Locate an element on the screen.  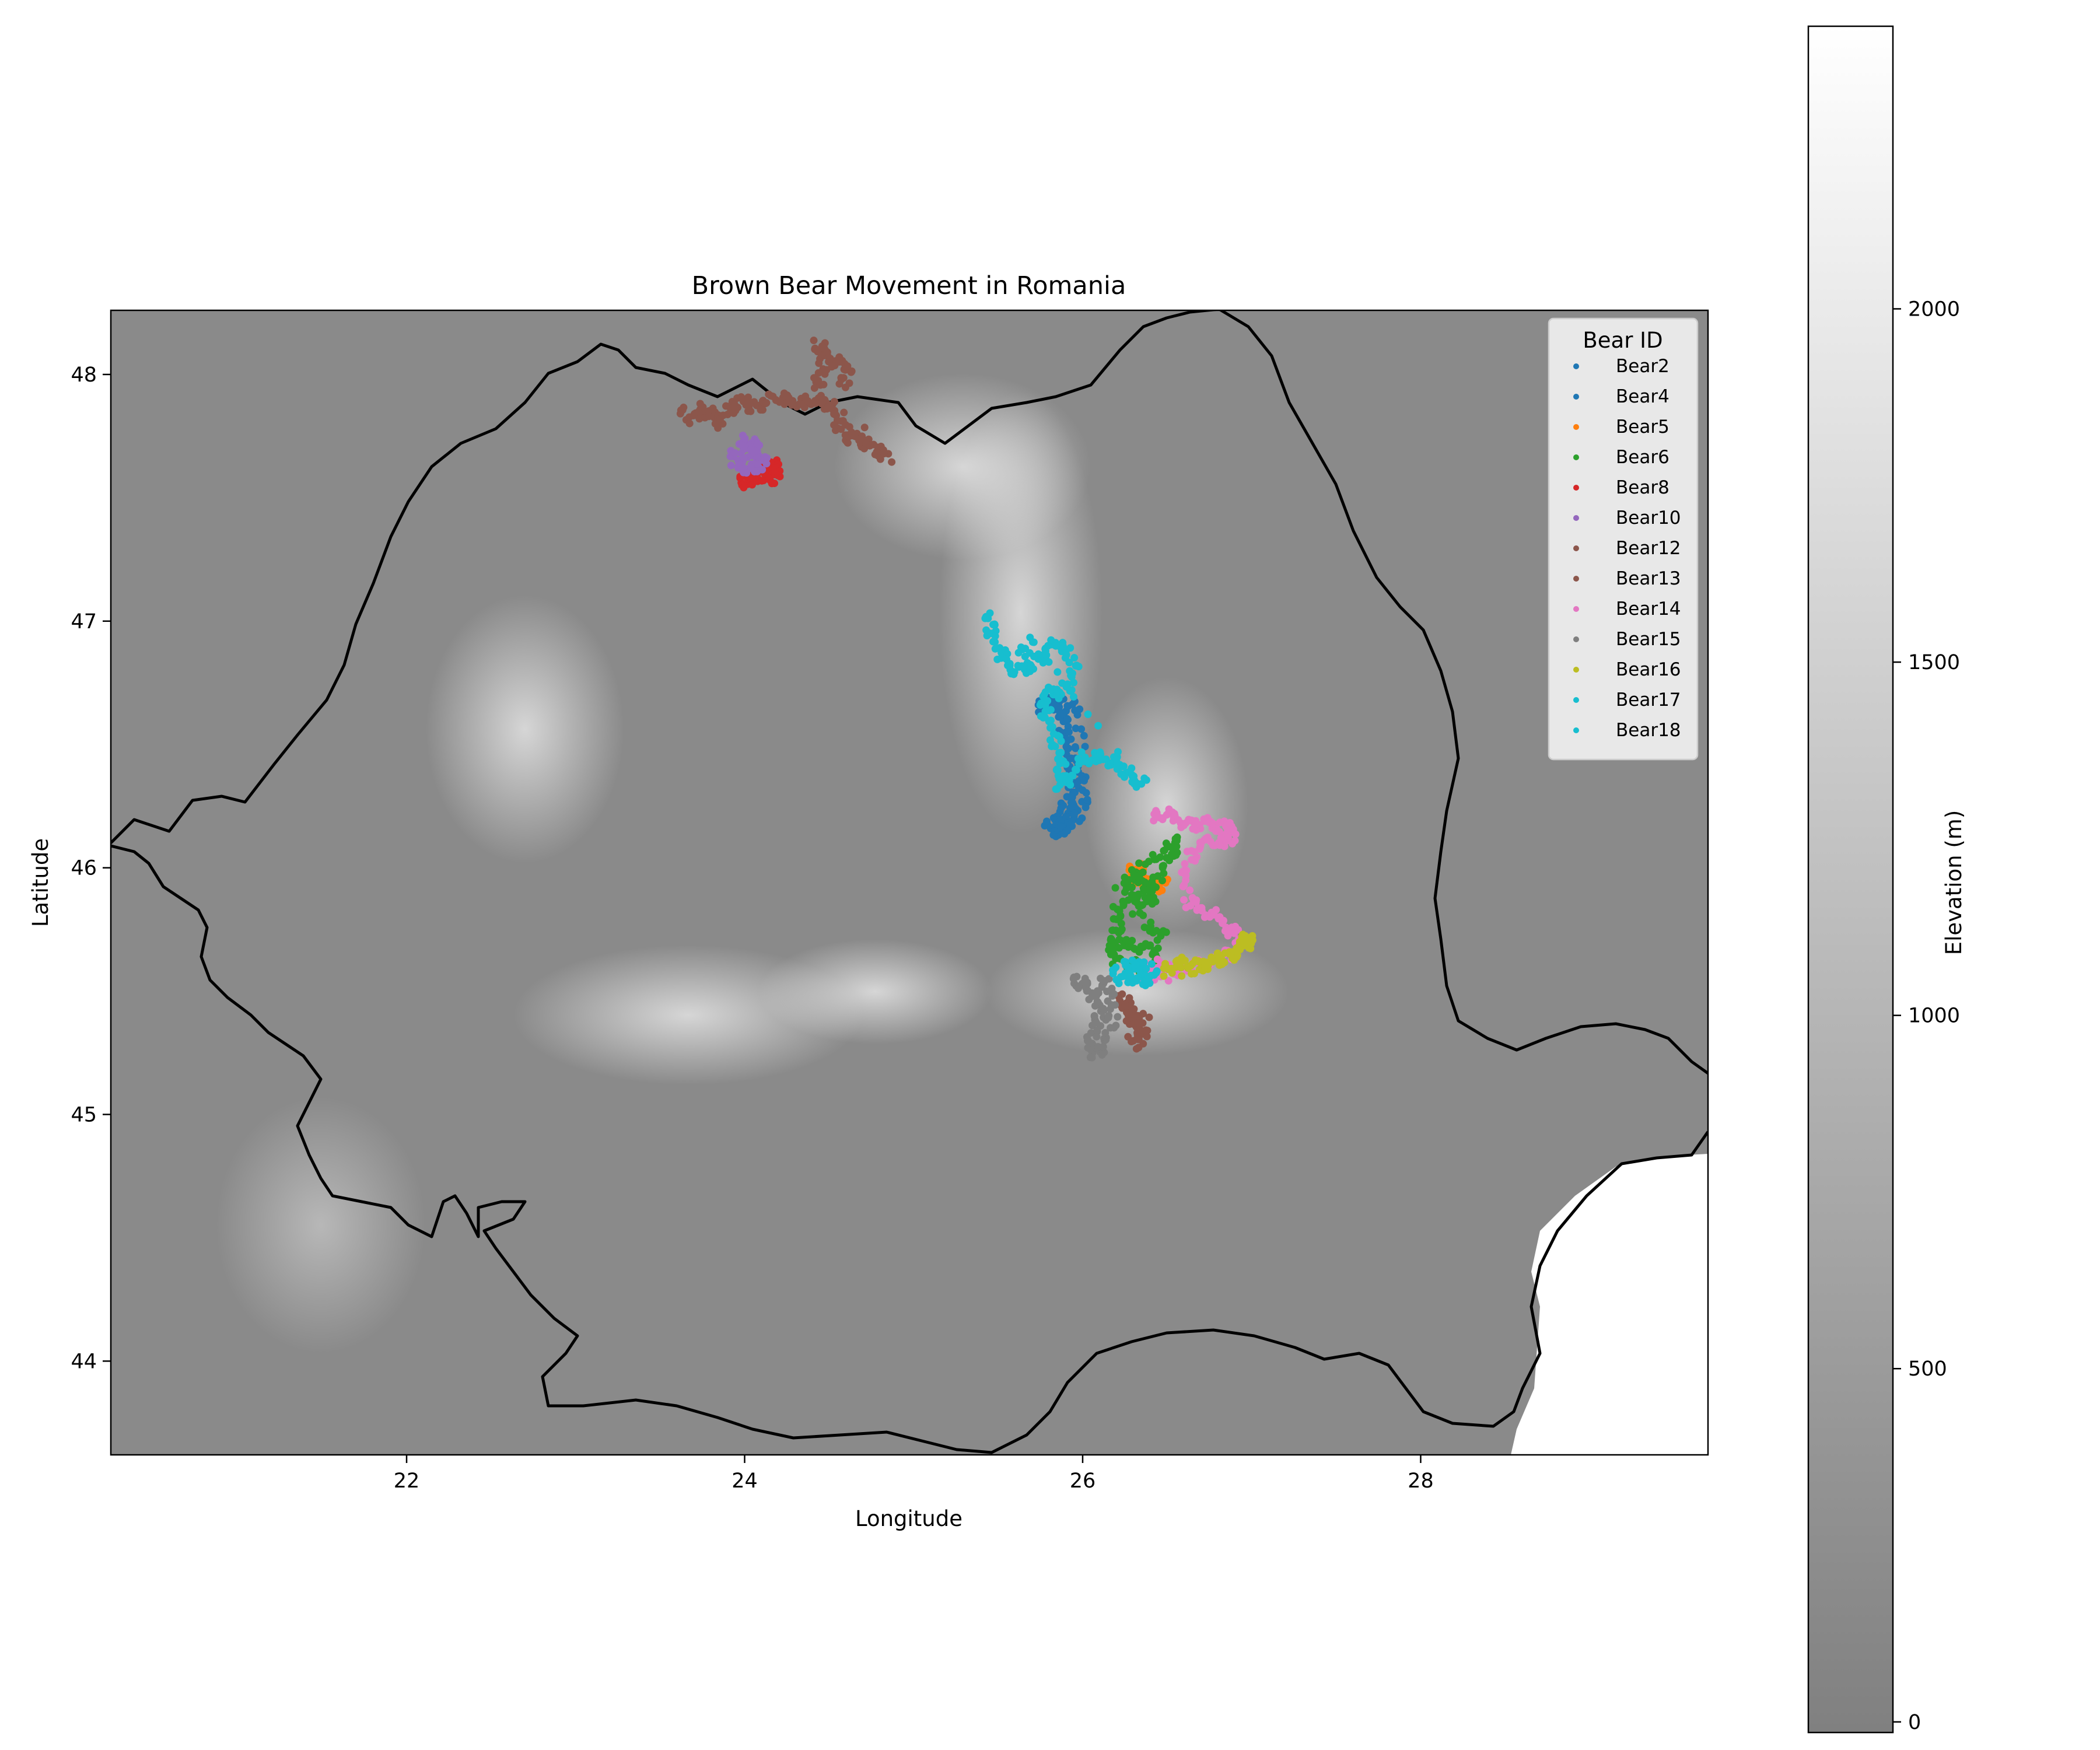
x-axis-ticks: 22 24 26 28 is located at coordinates (914, 1474).